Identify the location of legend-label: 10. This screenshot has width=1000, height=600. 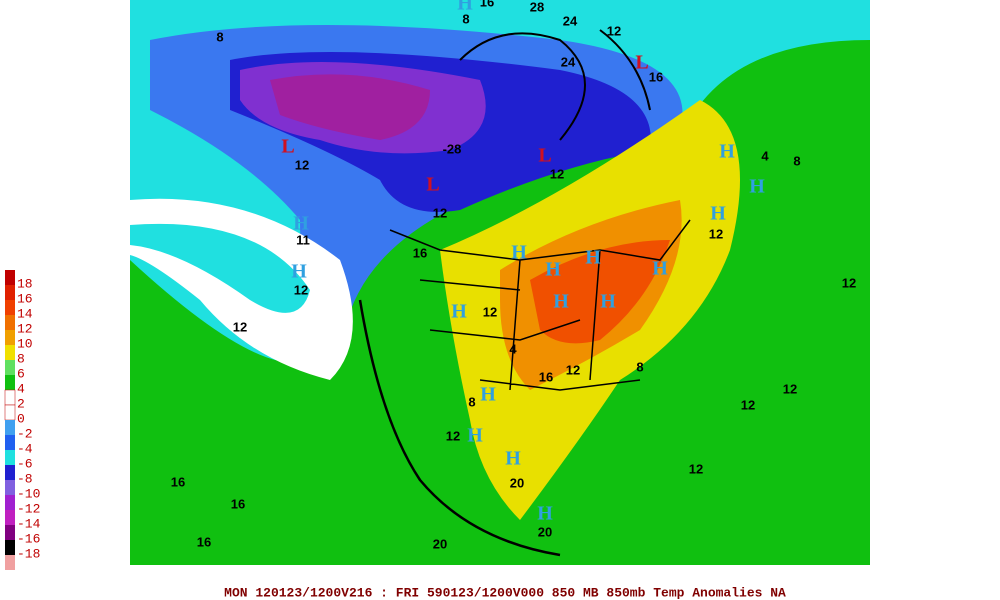
(25, 343).